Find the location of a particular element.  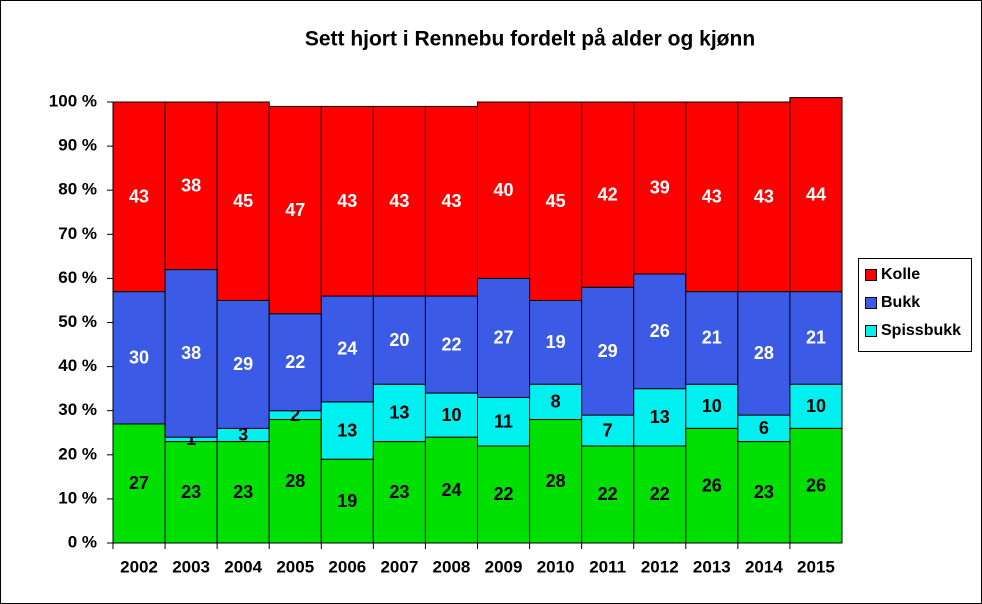

data-label: 26 is located at coordinates (660, 331).